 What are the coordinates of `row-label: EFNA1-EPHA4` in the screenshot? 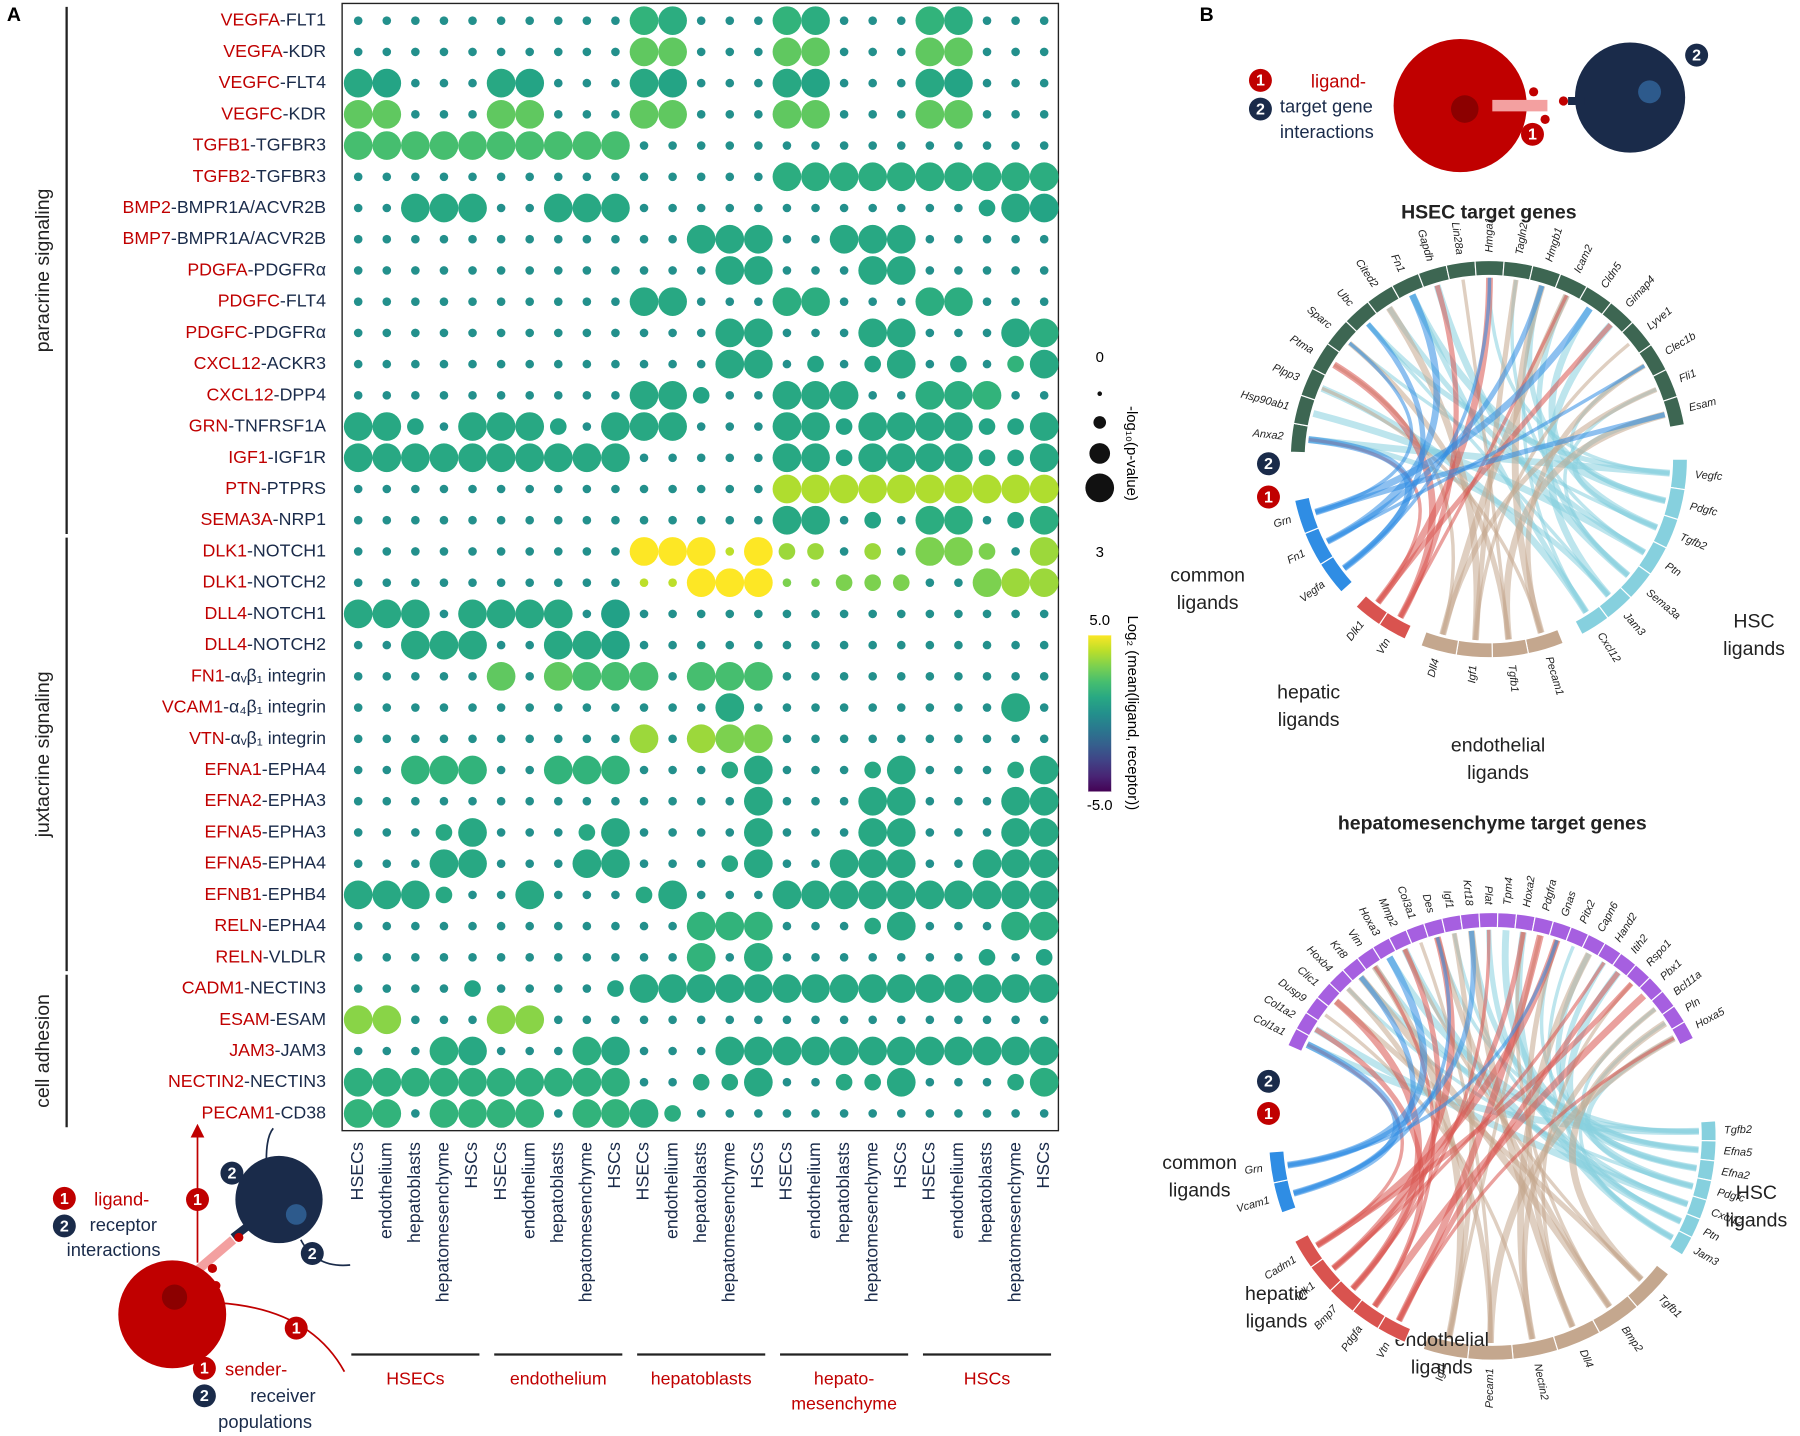 It's located at (266, 769).